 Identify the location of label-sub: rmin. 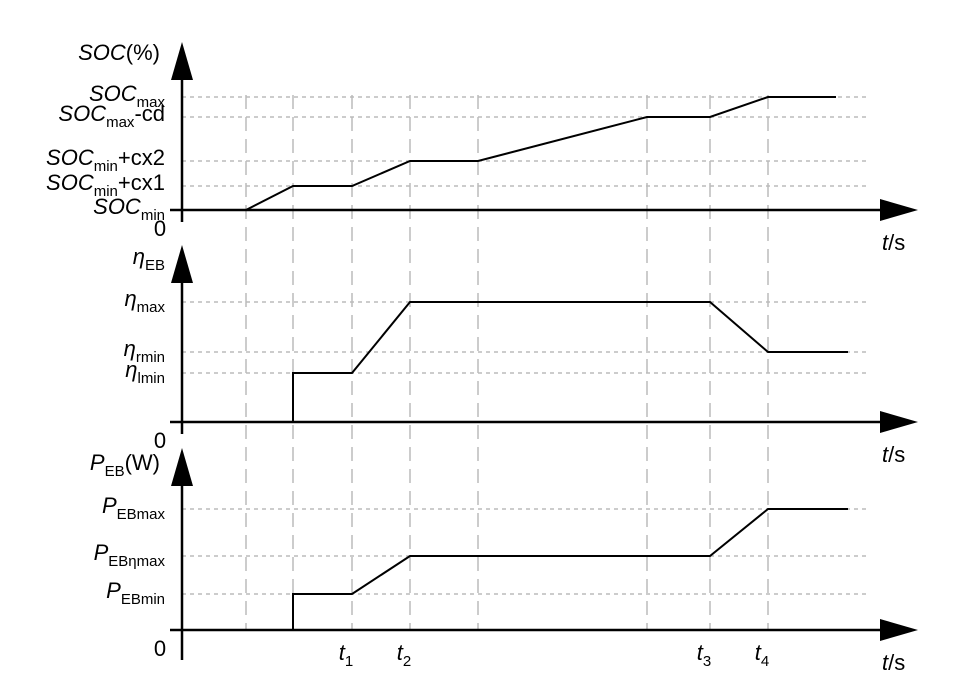
(150, 357).